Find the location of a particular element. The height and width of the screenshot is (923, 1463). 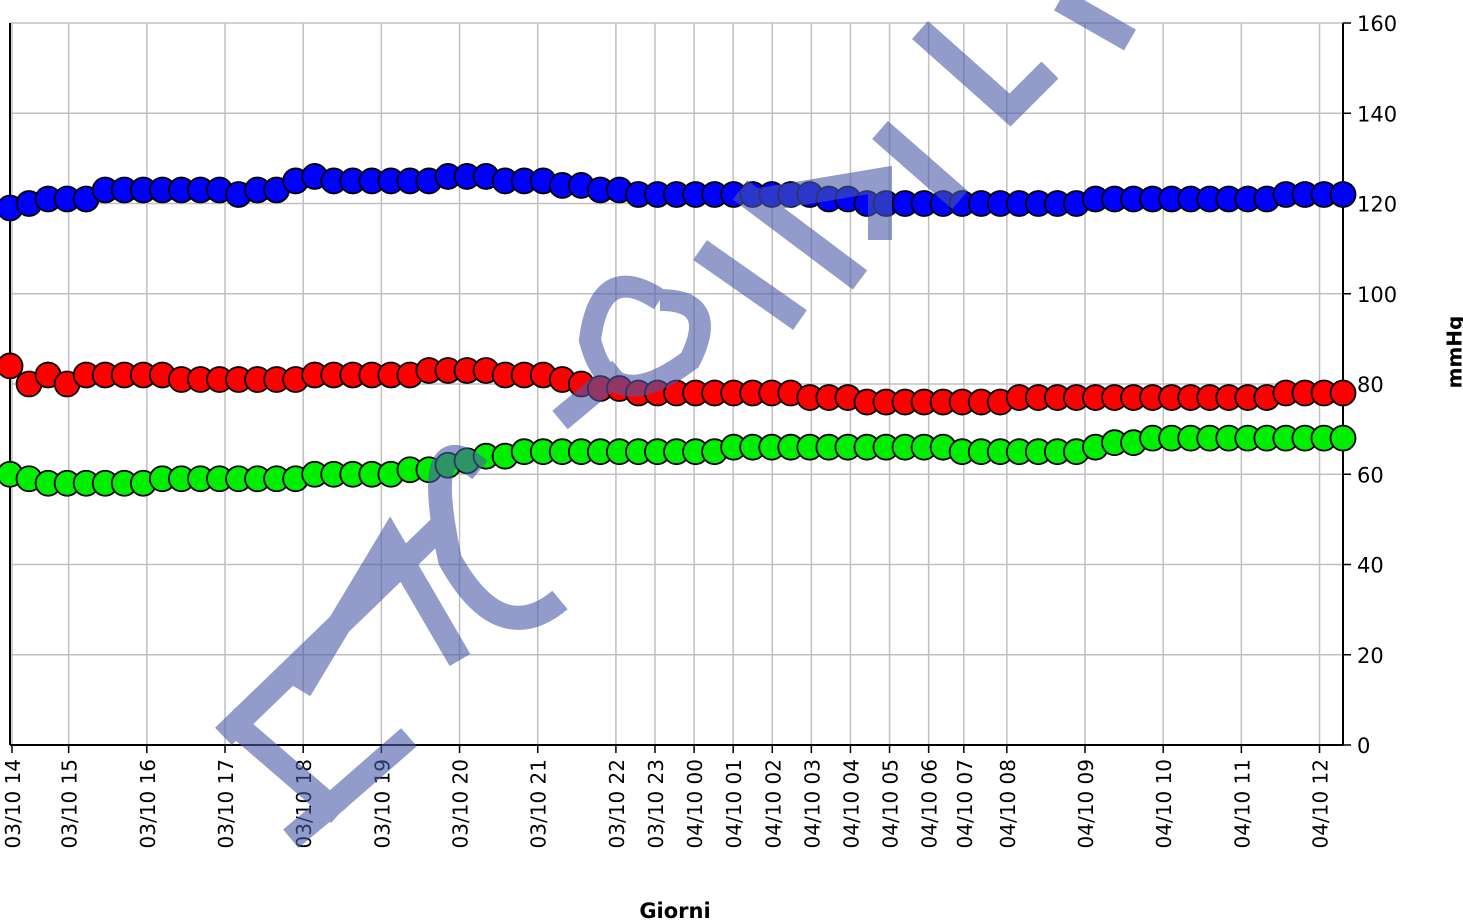

x-tick-label: 04/10 12 is located at coordinates (1321, 803).